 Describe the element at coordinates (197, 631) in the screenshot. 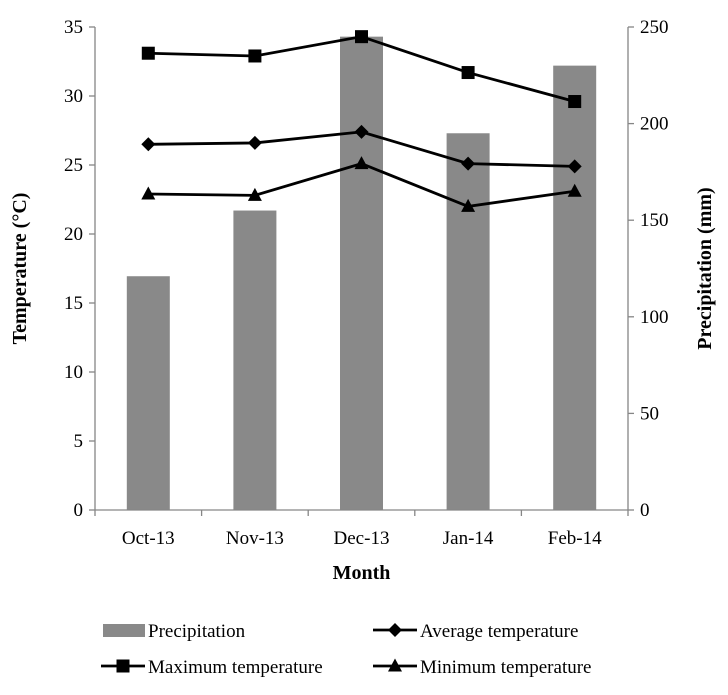

I see `legend-label-precipitation: Precipitation` at that location.